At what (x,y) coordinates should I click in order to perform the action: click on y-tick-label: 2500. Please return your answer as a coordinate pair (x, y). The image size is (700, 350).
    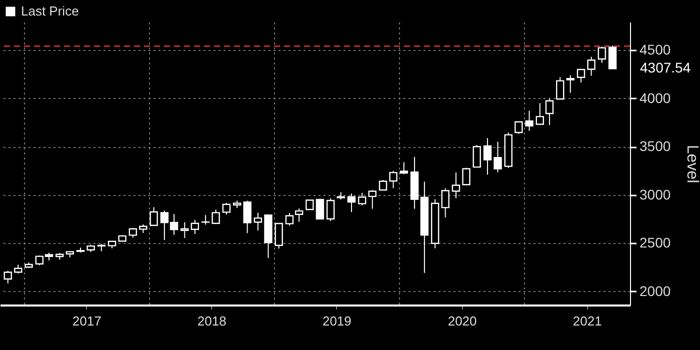
    Looking at the image, I should click on (655, 242).